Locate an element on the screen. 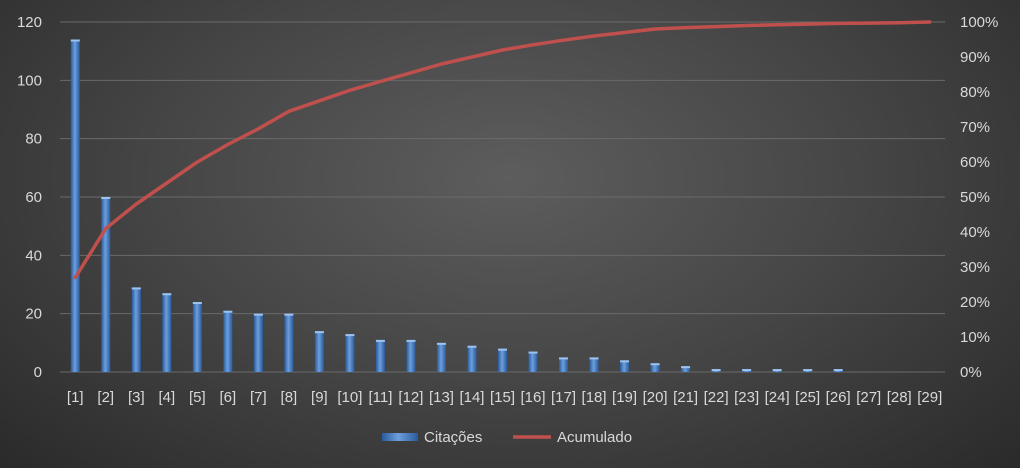 The width and height of the screenshot is (1020, 468). legend-label-citacoes: Citações is located at coordinates (453, 437).